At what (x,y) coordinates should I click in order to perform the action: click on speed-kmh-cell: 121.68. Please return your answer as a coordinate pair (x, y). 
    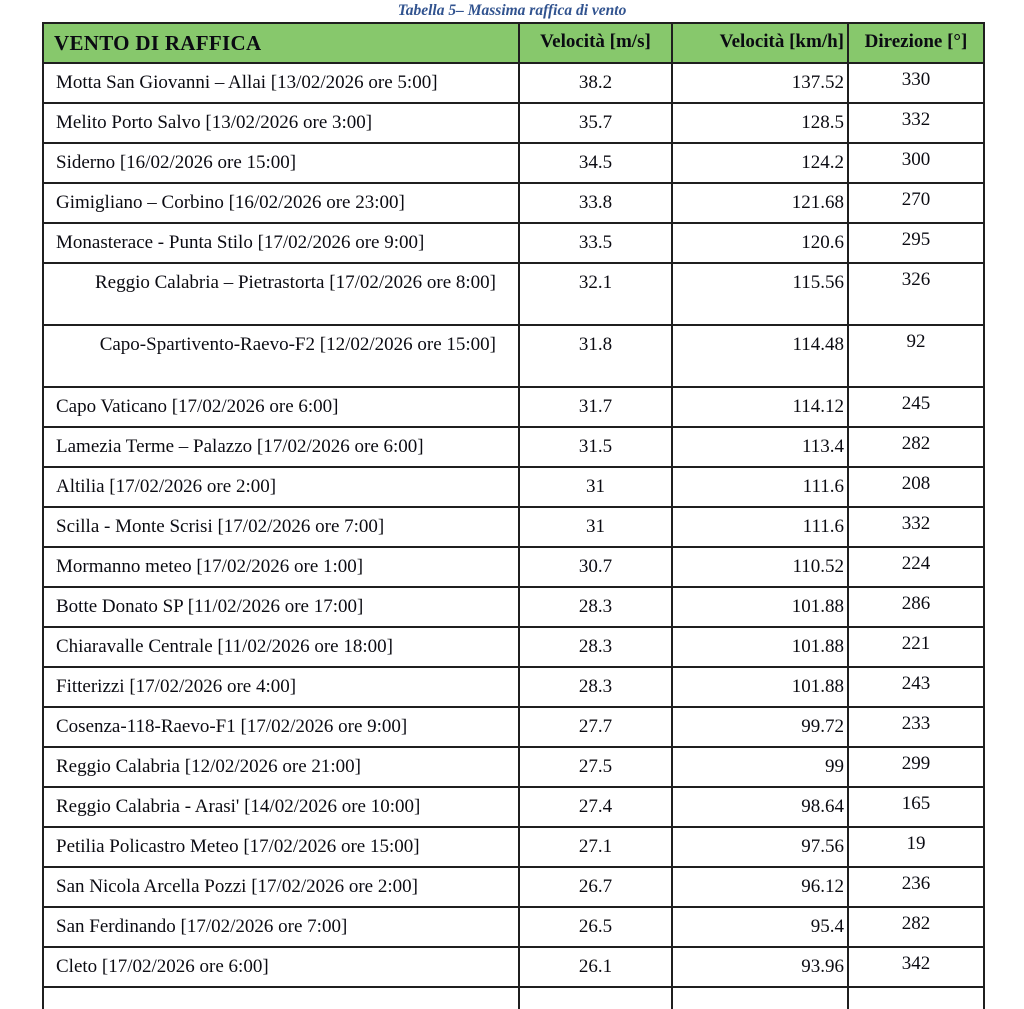
    Looking at the image, I should click on (760, 203).